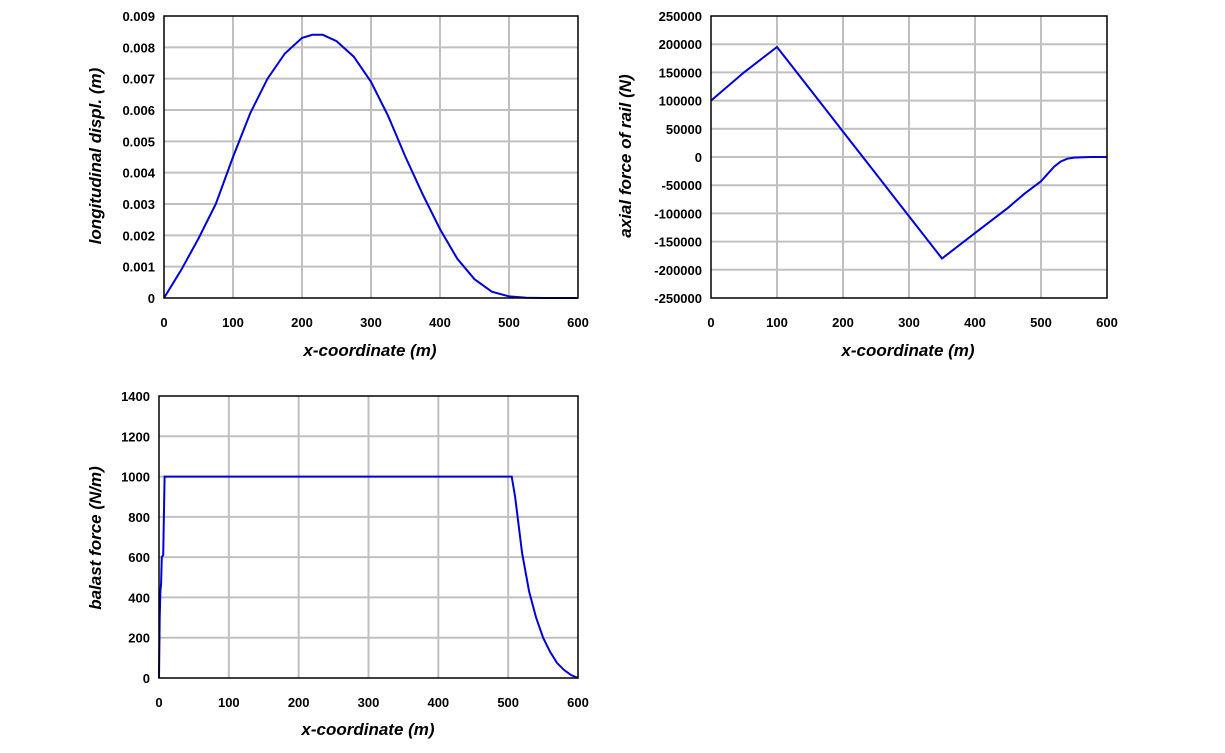  I want to click on chart-1-ytick-label: 100000, so click(680, 101).